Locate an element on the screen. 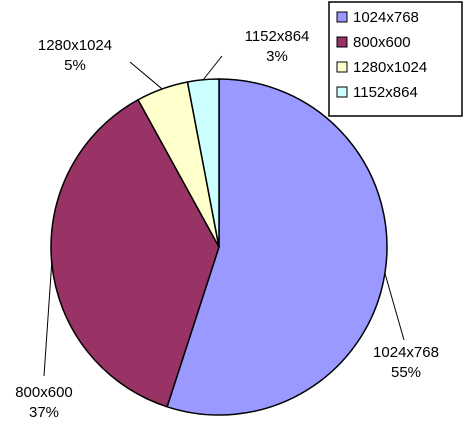 The height and width of the screenshot is (434, 466). leader-line-1152x864 is located at coordinates (212, 68).